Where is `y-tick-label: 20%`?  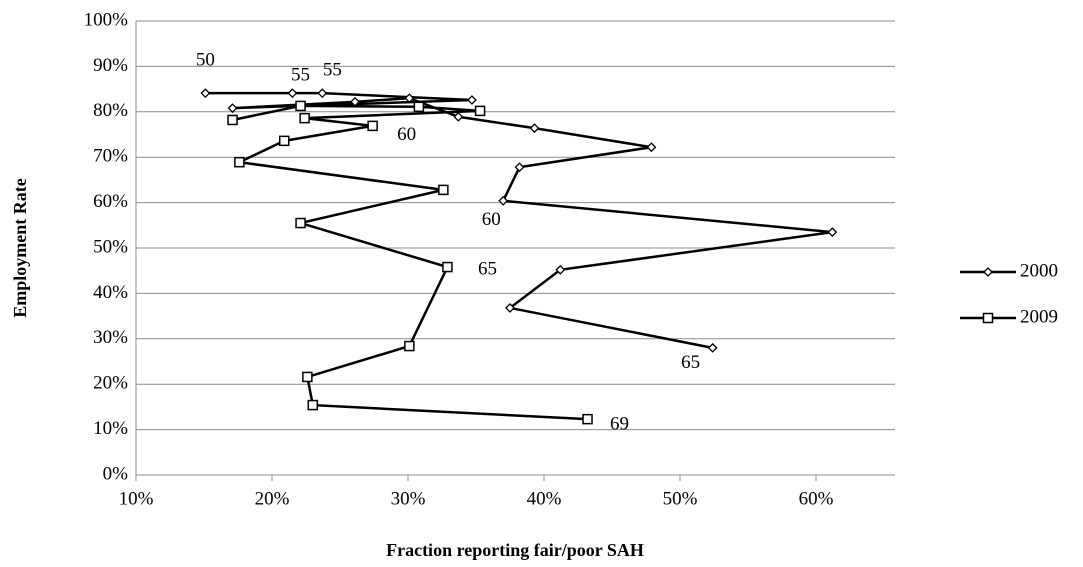
y-tick-label: 20% is located at coordinates (110, 383).